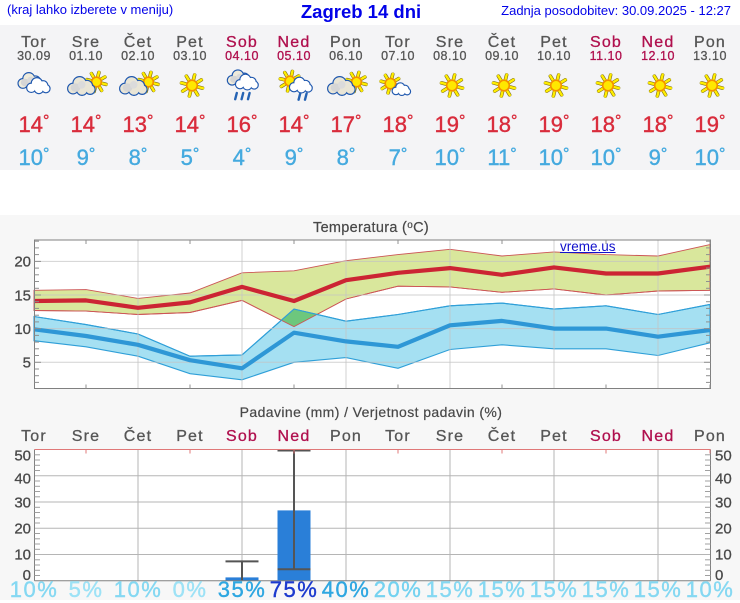 The image size is (740, 603). Describe the element at coordinates (27, 363) in the screenshot. I see `svg-text: 5` at that location.